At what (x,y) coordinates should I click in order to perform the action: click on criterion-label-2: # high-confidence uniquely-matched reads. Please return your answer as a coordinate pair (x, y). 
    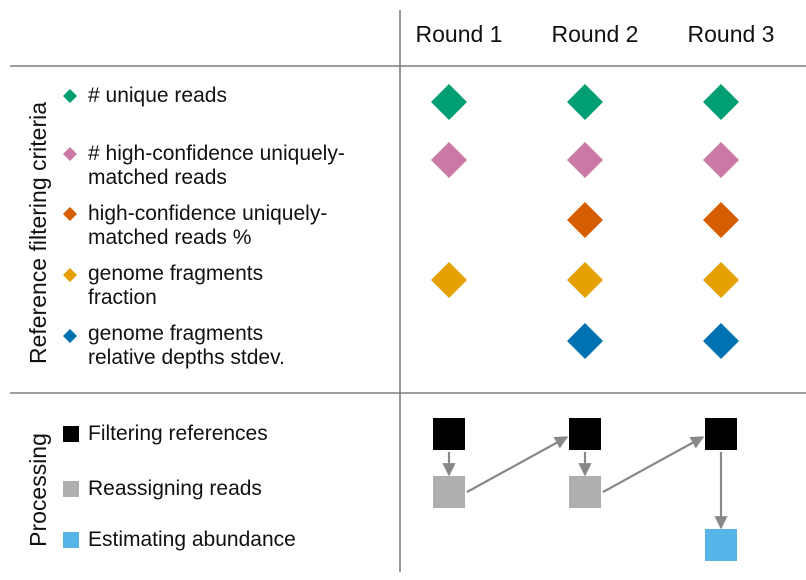
    Looking at the image, I should click on (216, 165).